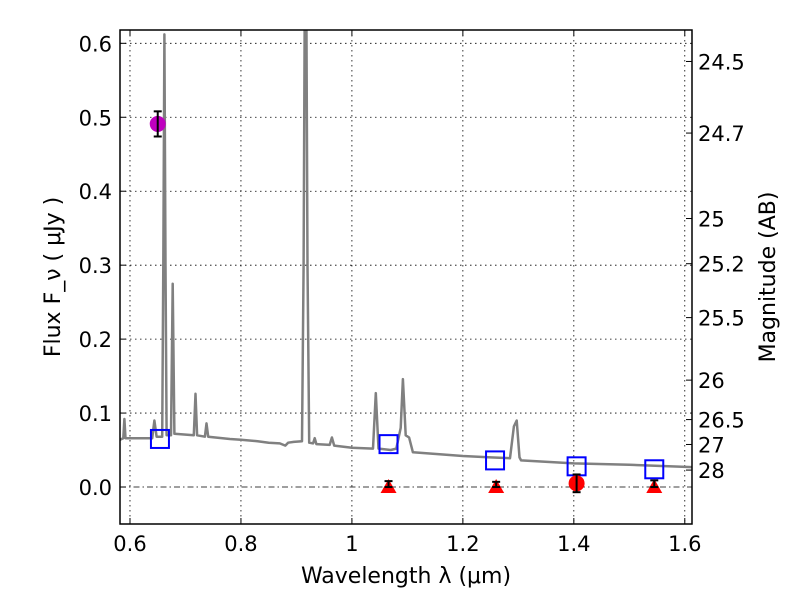  What do you see at coordinates (721, 134) in the screenshot?
I see `mag-tick-label: 24.7` at bounding box center [721, 134].